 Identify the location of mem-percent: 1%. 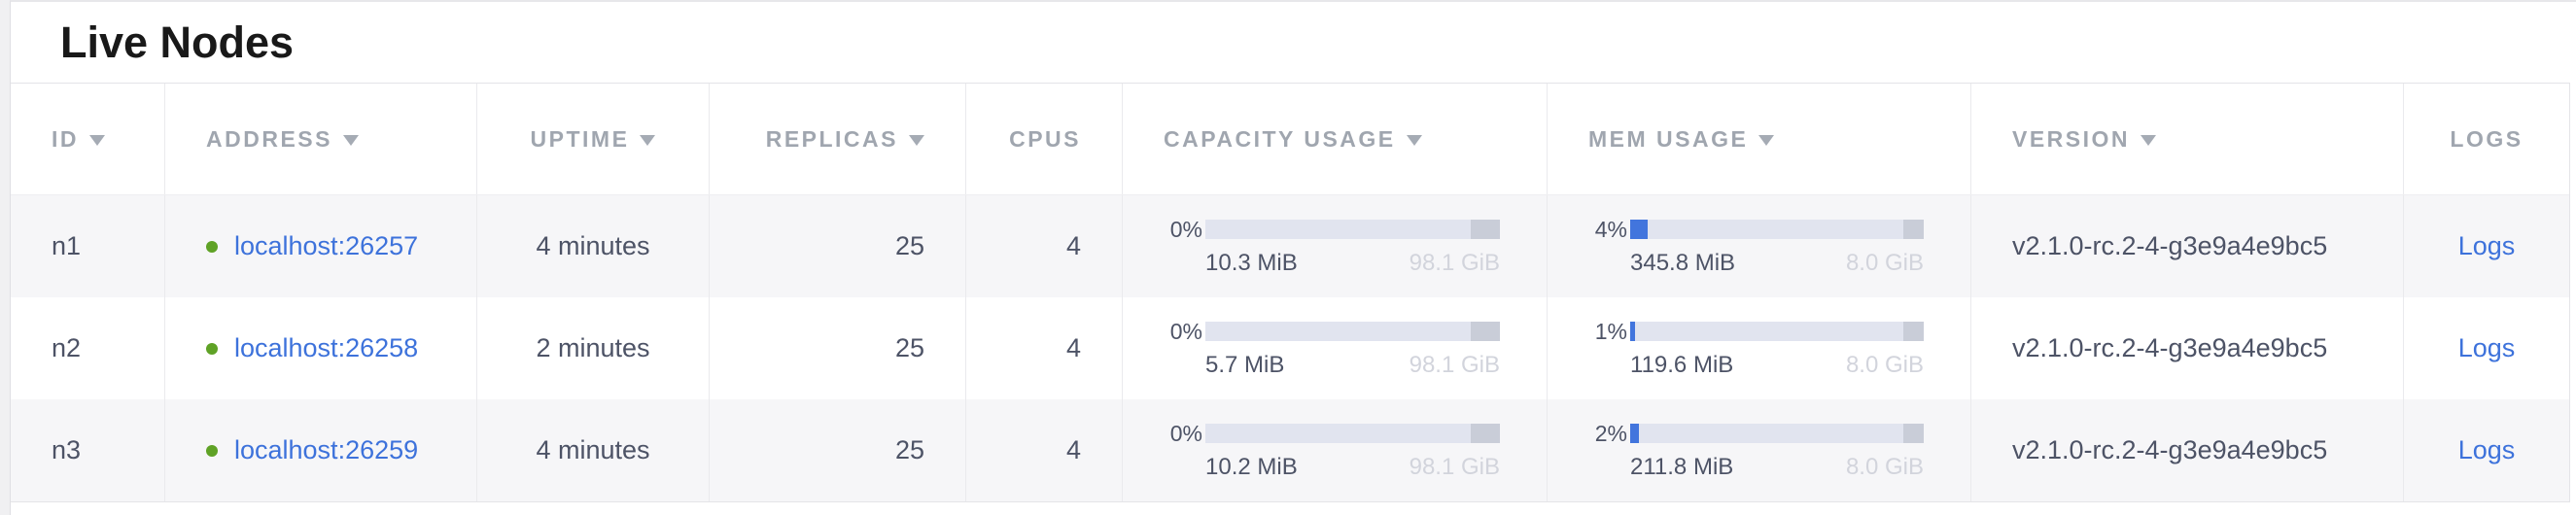
(1610, 331).